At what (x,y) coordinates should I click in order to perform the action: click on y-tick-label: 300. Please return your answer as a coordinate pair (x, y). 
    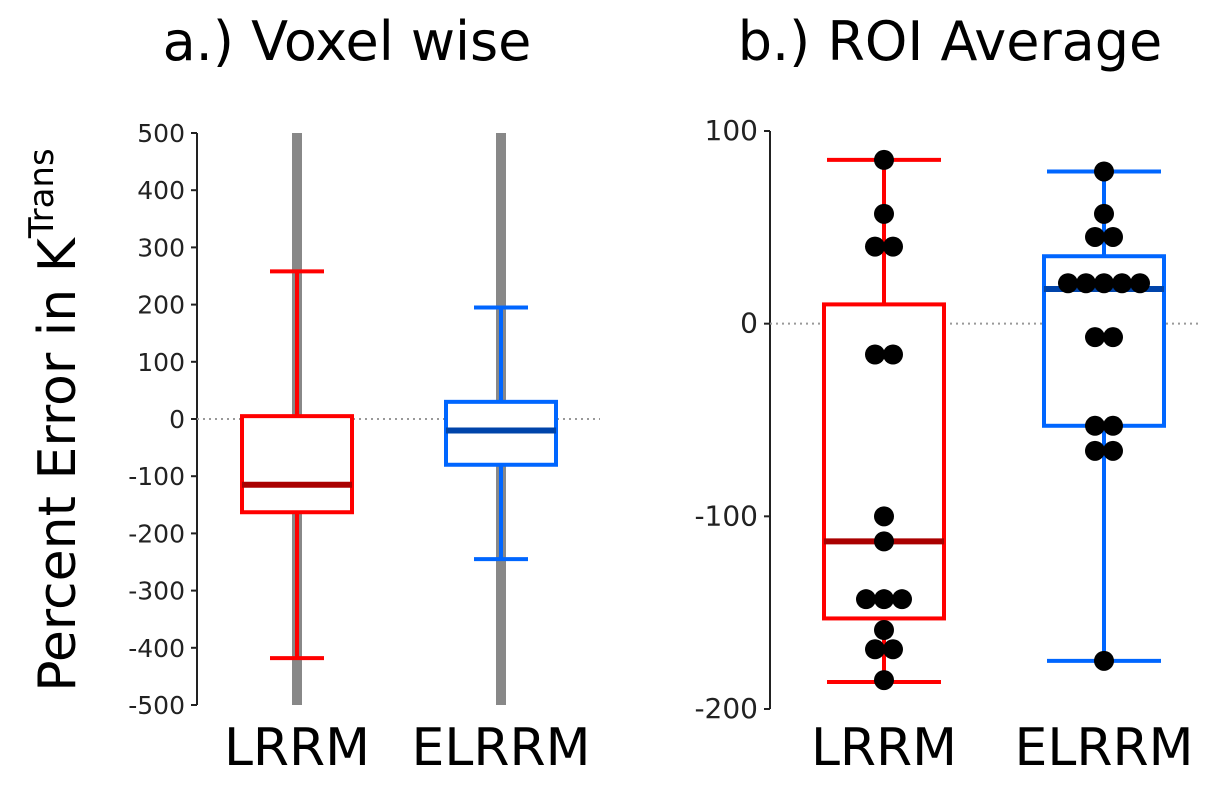
    Looking at the image, I should click on (161, 247).